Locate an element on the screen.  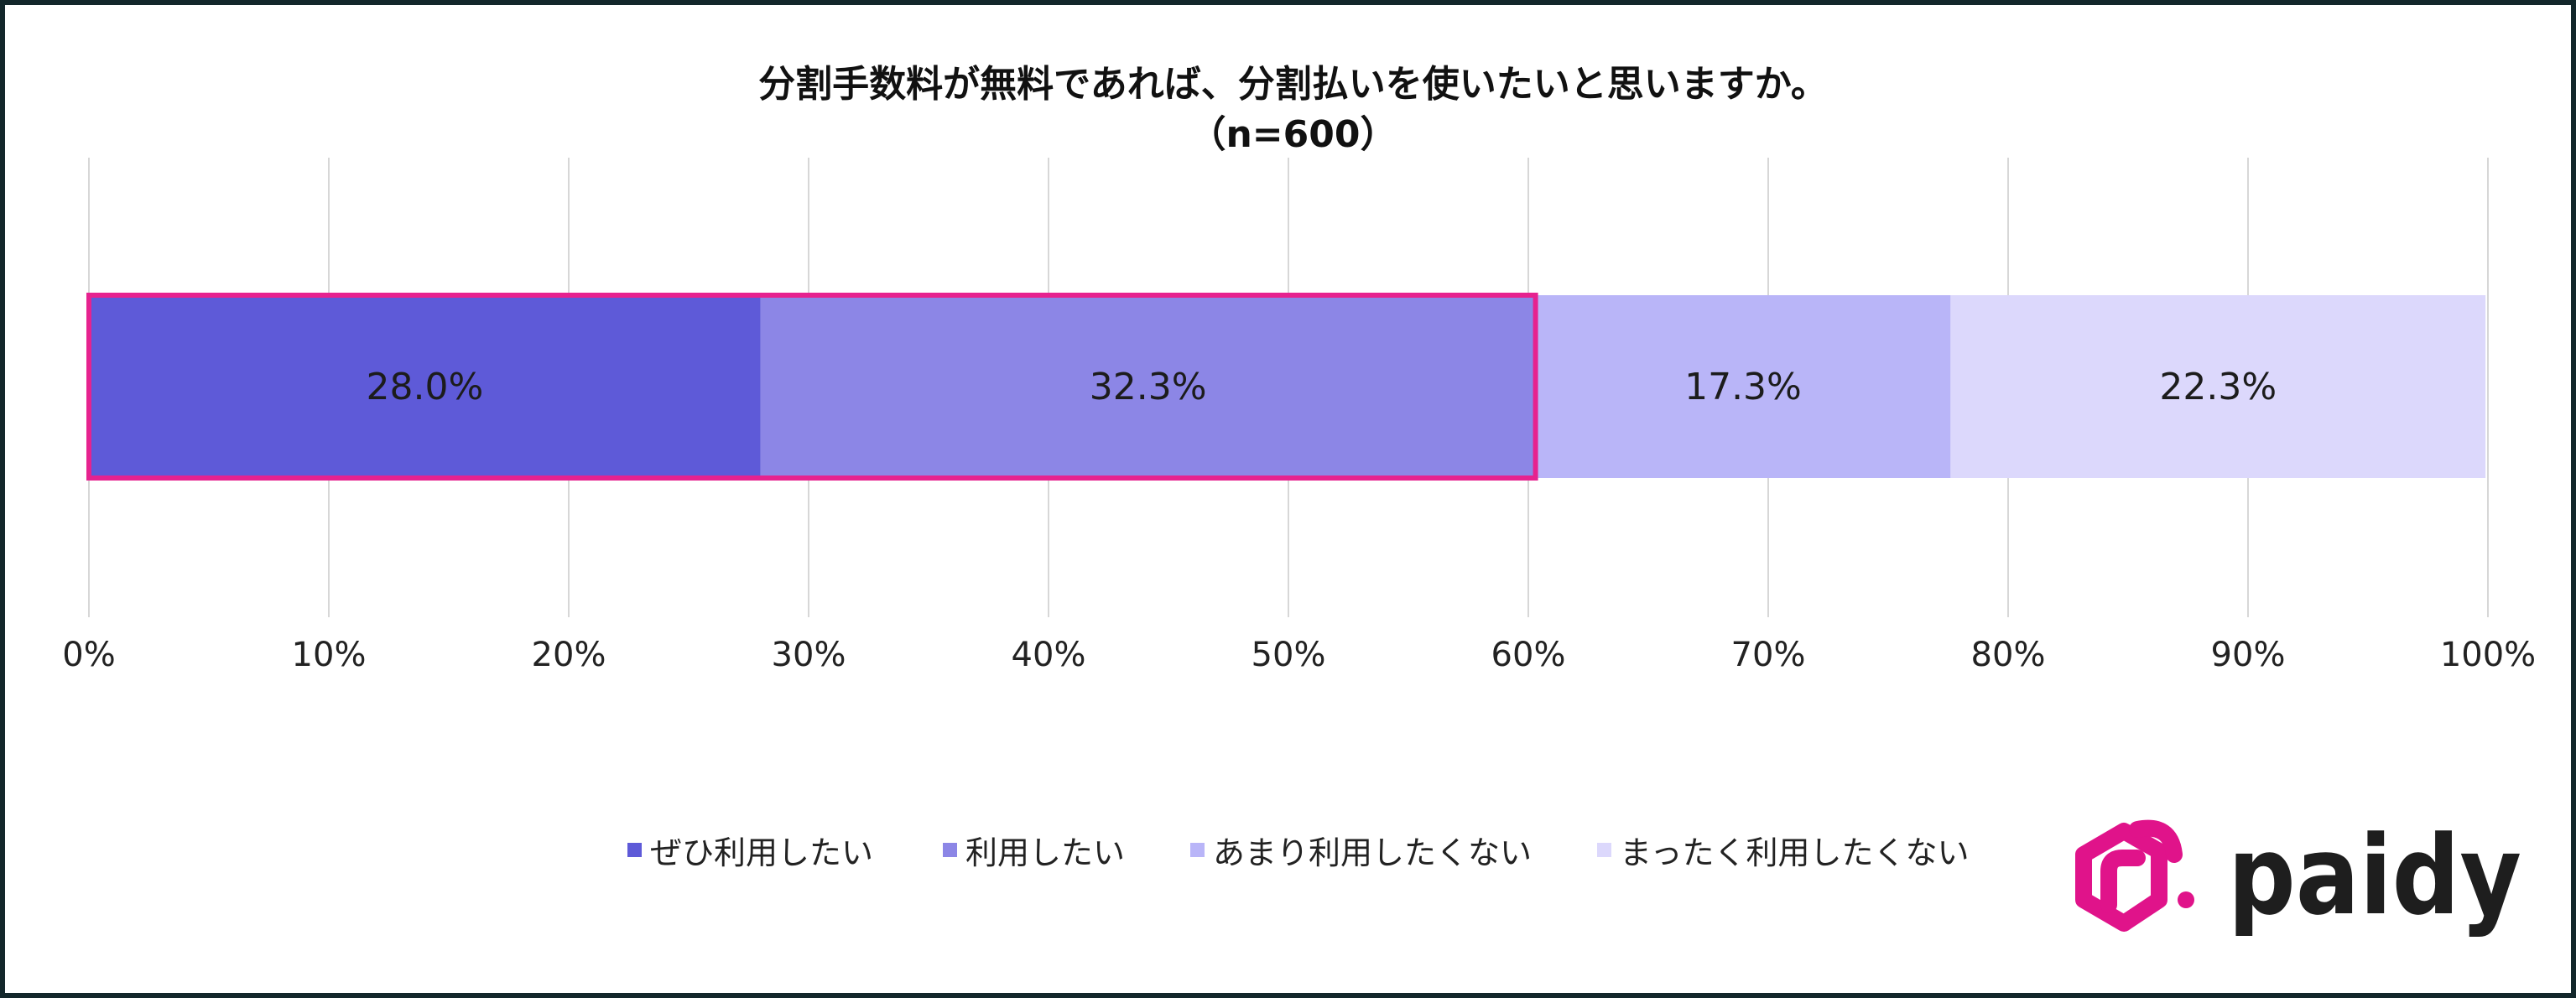
paidy-mark-dot-icon is located at coordinates (2186, 900).